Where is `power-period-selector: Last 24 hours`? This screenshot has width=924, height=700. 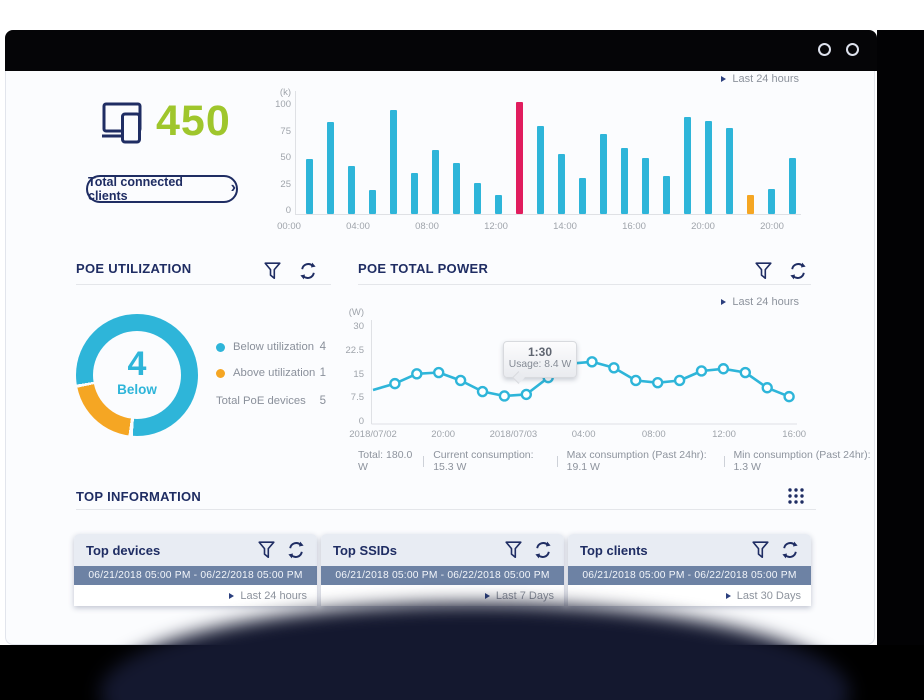
power-period-selector: Last 24 hours is located at coordinates (760, 302).